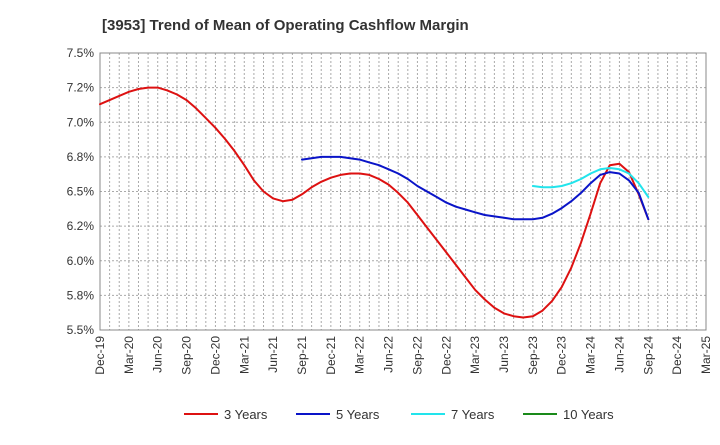 This screenshot has height=445, width=720. What do you see at coordinates (504, 354) in the screenshot?
I see `x-tick-label: Jun-23` at bounding box center [504, 354].